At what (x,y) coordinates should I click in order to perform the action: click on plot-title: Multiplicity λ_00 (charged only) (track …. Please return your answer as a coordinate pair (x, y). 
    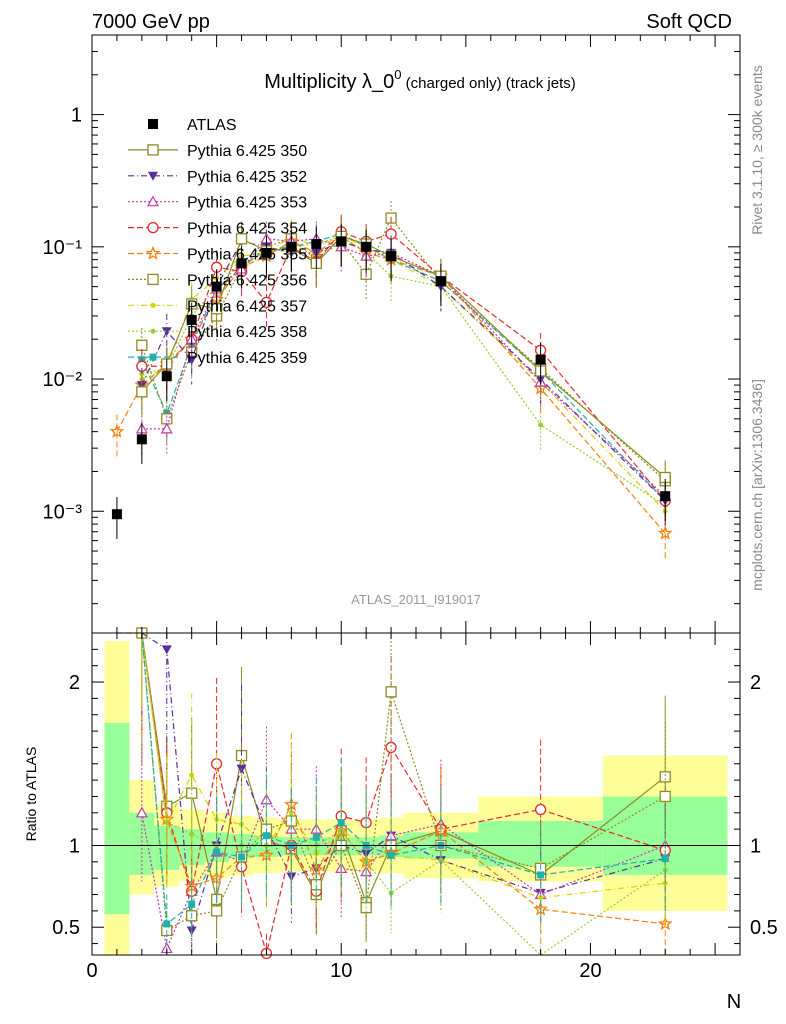
    Looking at the image, I should click on (420, 80).